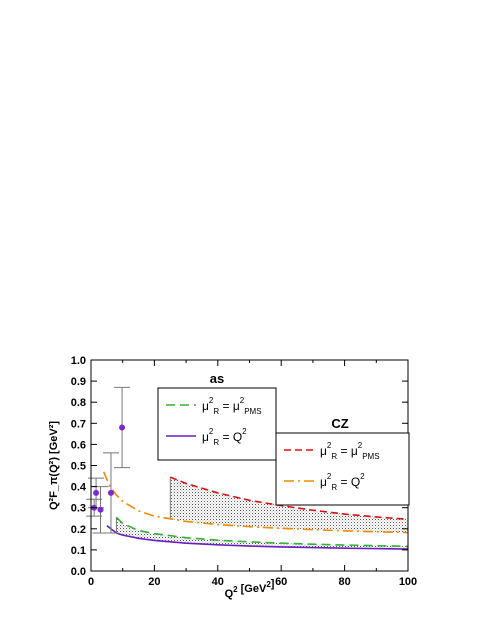  What do you see at coordinates (78, 445) in the screenshot?
I see `y-tick-label: 0.6` at bounding box center [78, 445].